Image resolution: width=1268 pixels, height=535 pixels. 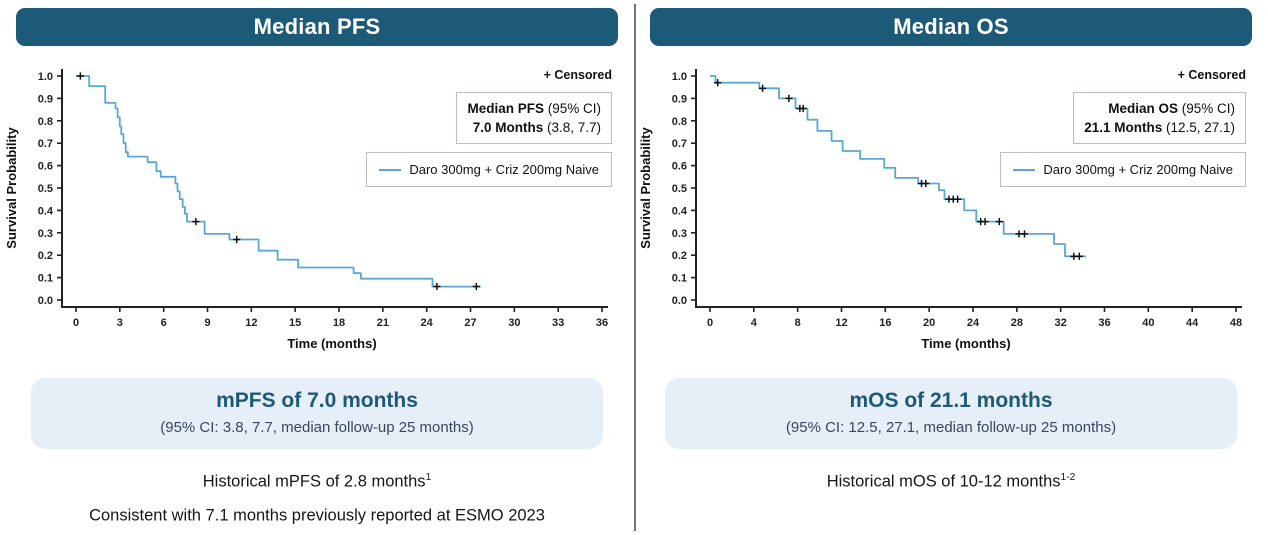 What do you see at coordinates (164, 323) in the screenshot?
I see `svg-text: 6` at bounding box center [164, 323].